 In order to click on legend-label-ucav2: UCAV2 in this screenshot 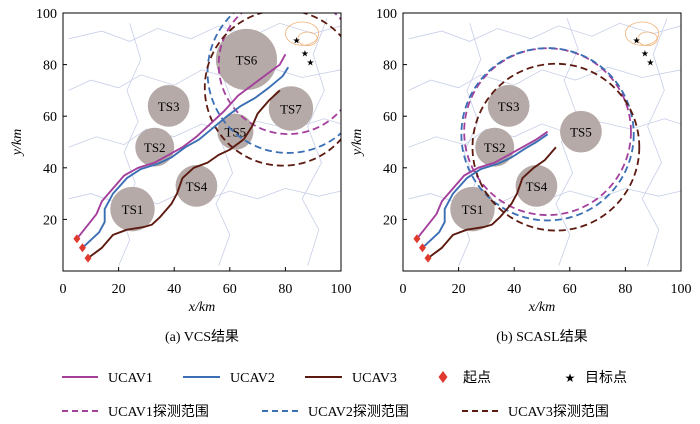, I will do `click(252, 378)`.